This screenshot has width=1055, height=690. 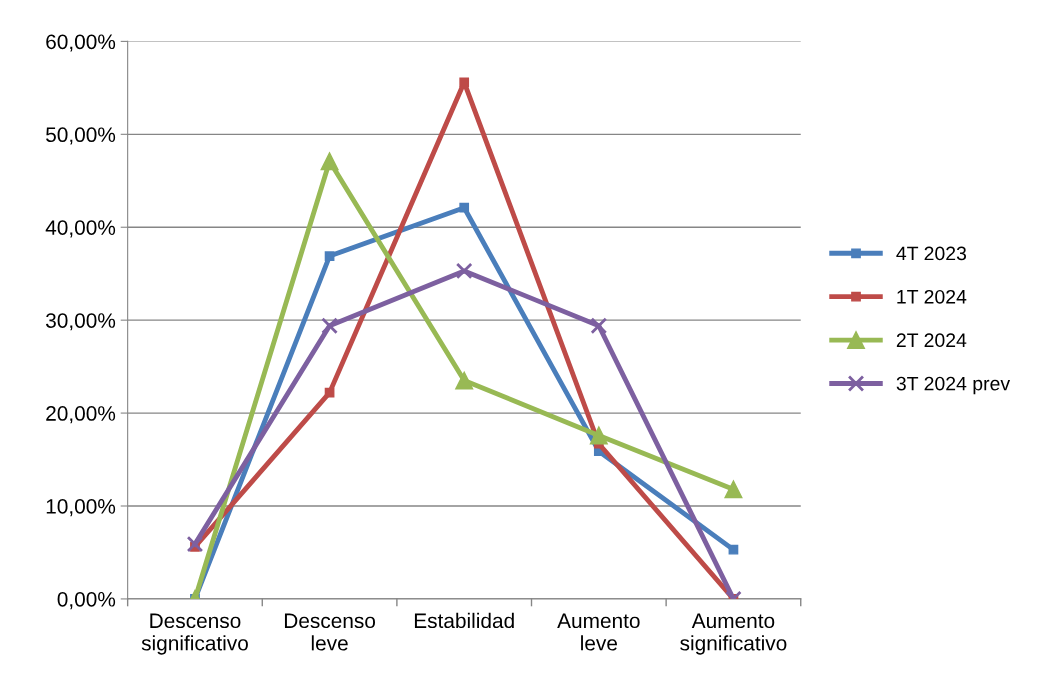 I want to click on legend-label: 1T 2024, so click(x=932, y=296).